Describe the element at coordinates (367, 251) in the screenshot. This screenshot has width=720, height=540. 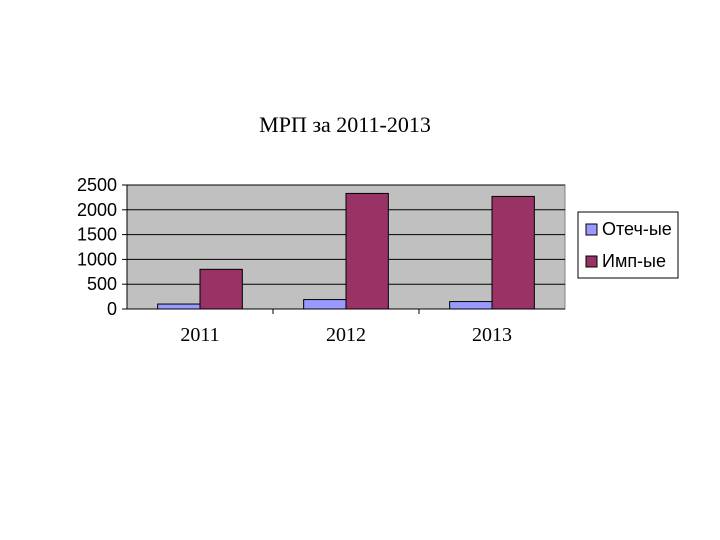
I see `bar-imported-2012` at that location.